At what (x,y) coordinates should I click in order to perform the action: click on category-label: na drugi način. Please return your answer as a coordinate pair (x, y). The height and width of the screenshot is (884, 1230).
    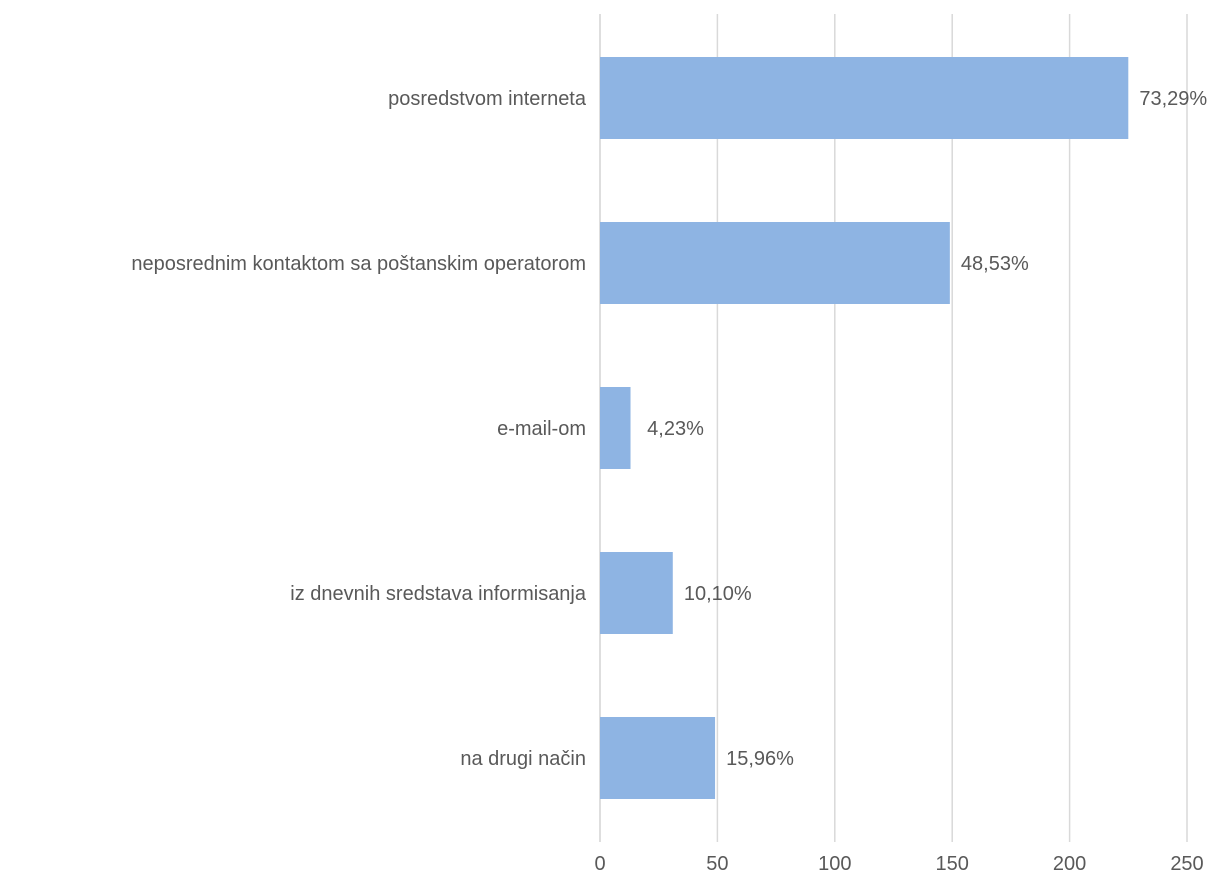
    Looking at the image, I should click on (523, 759).